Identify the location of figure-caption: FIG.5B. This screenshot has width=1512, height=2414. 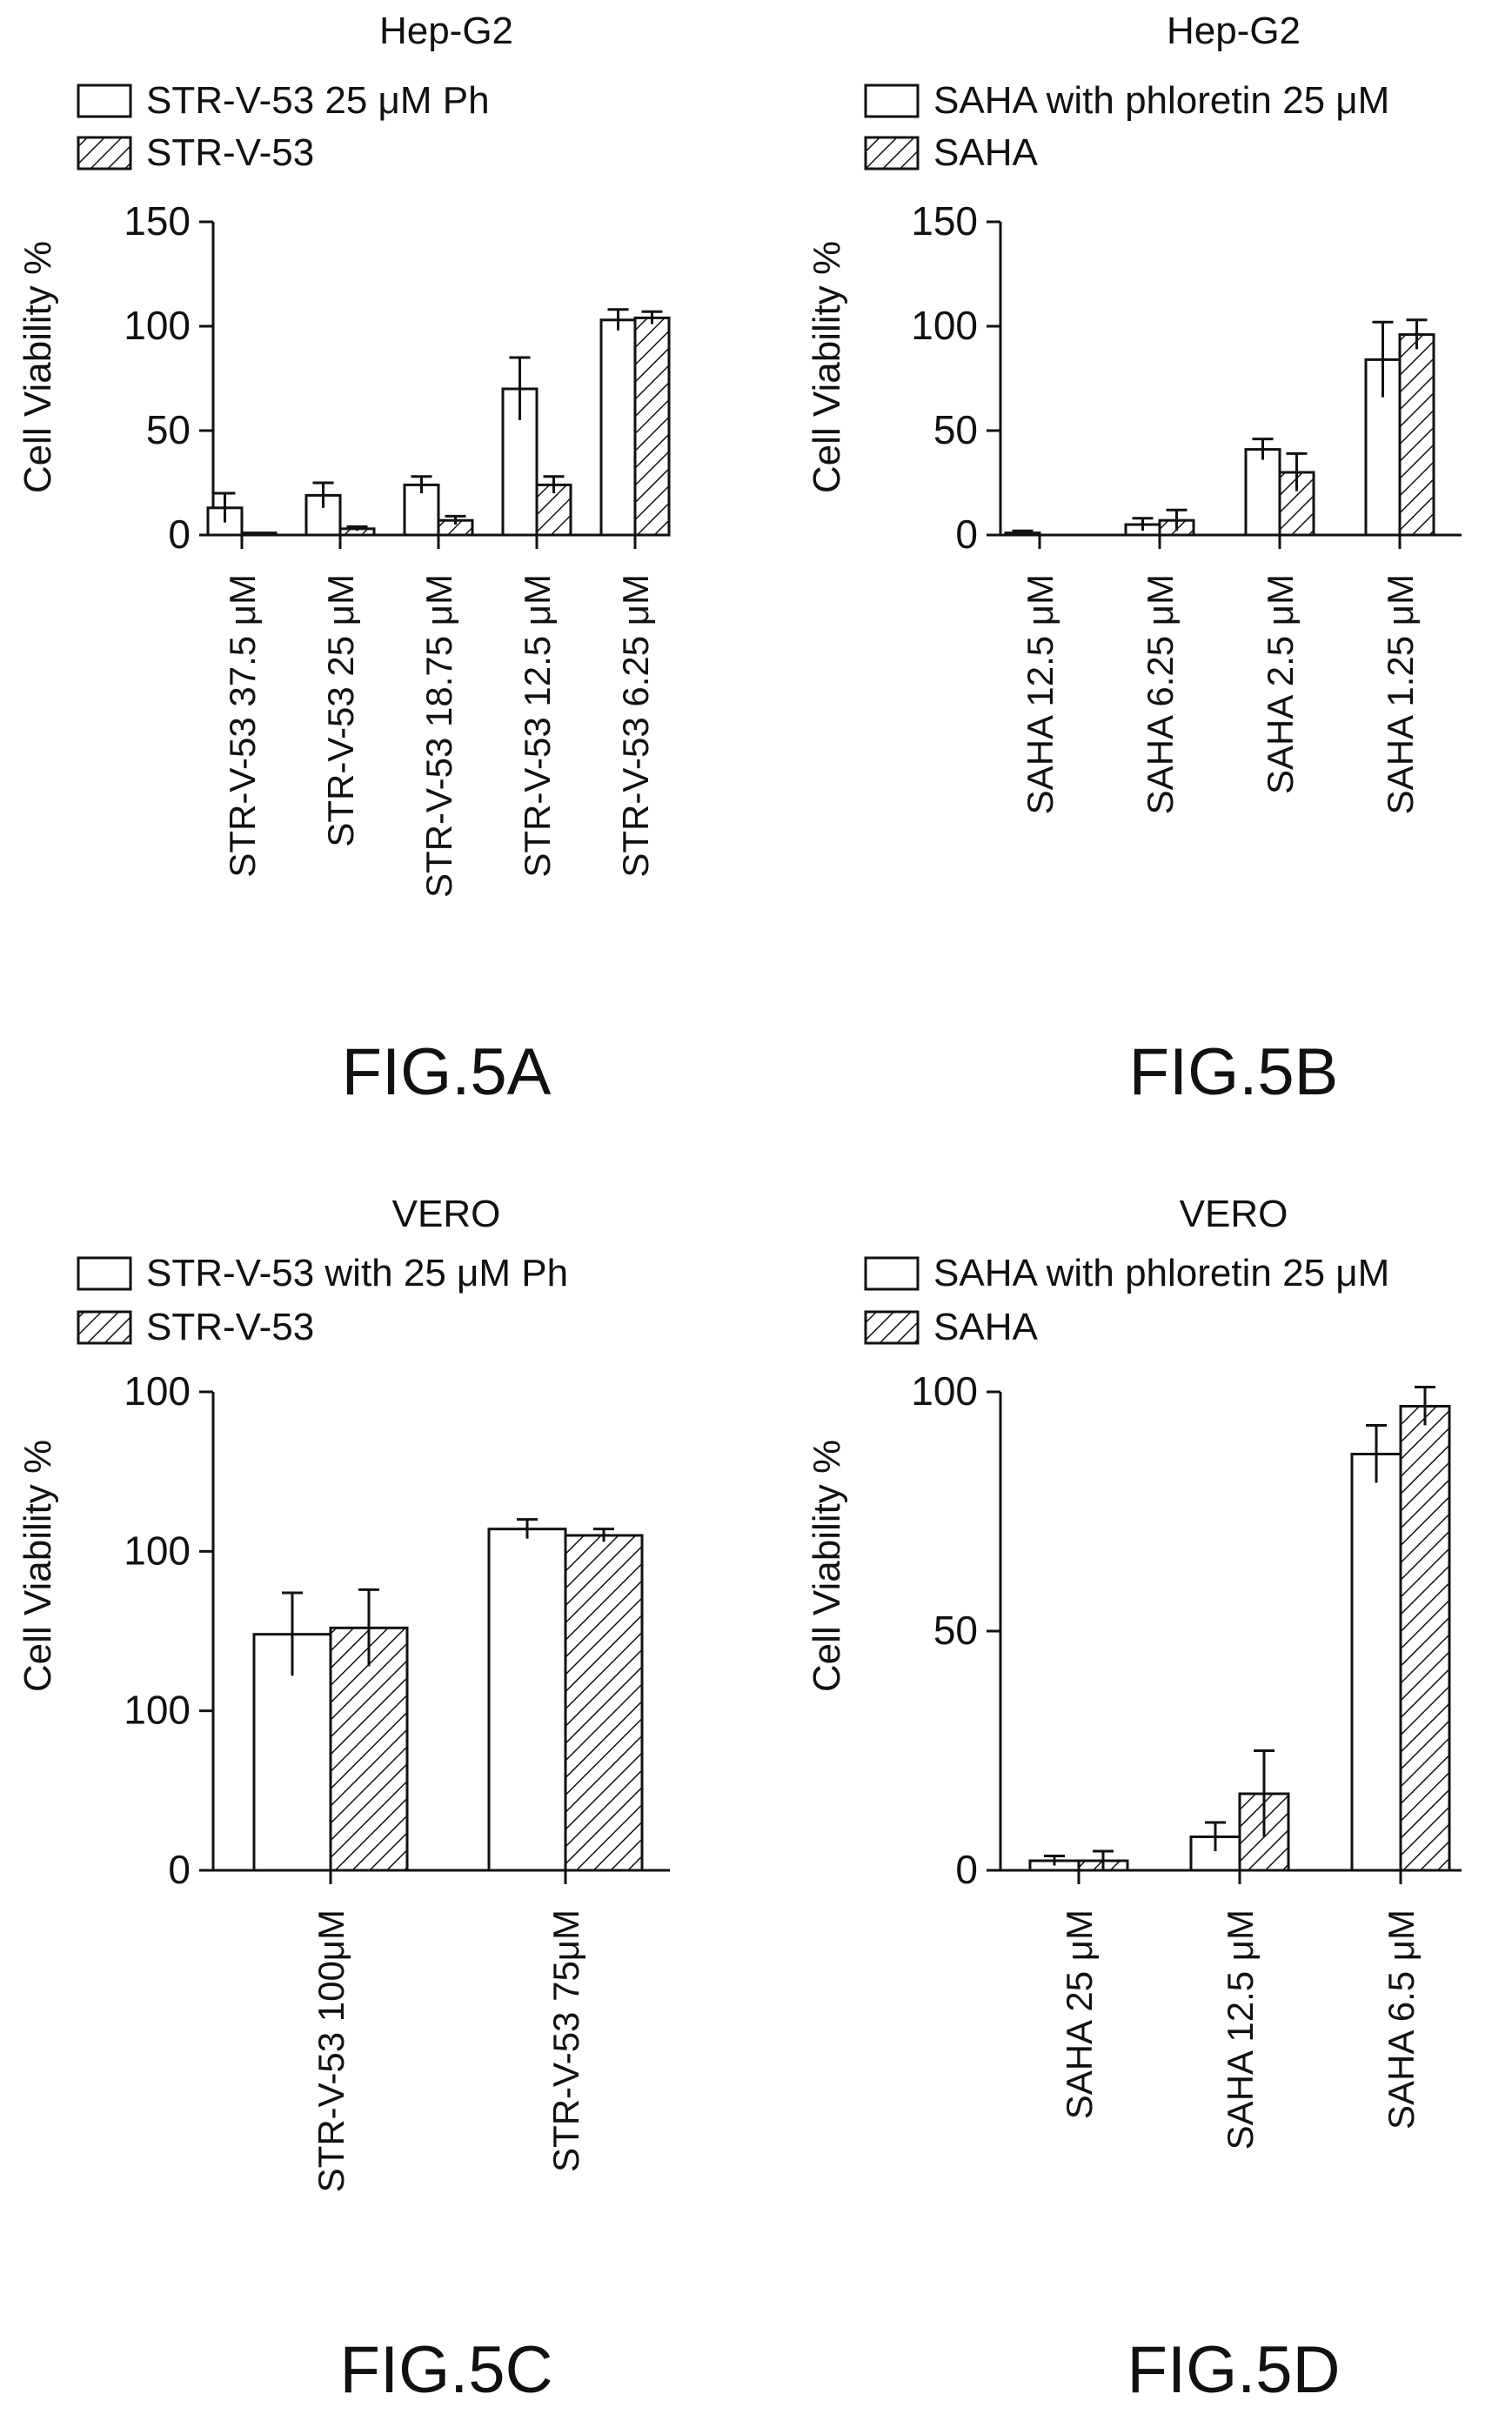
(1234, 1072).